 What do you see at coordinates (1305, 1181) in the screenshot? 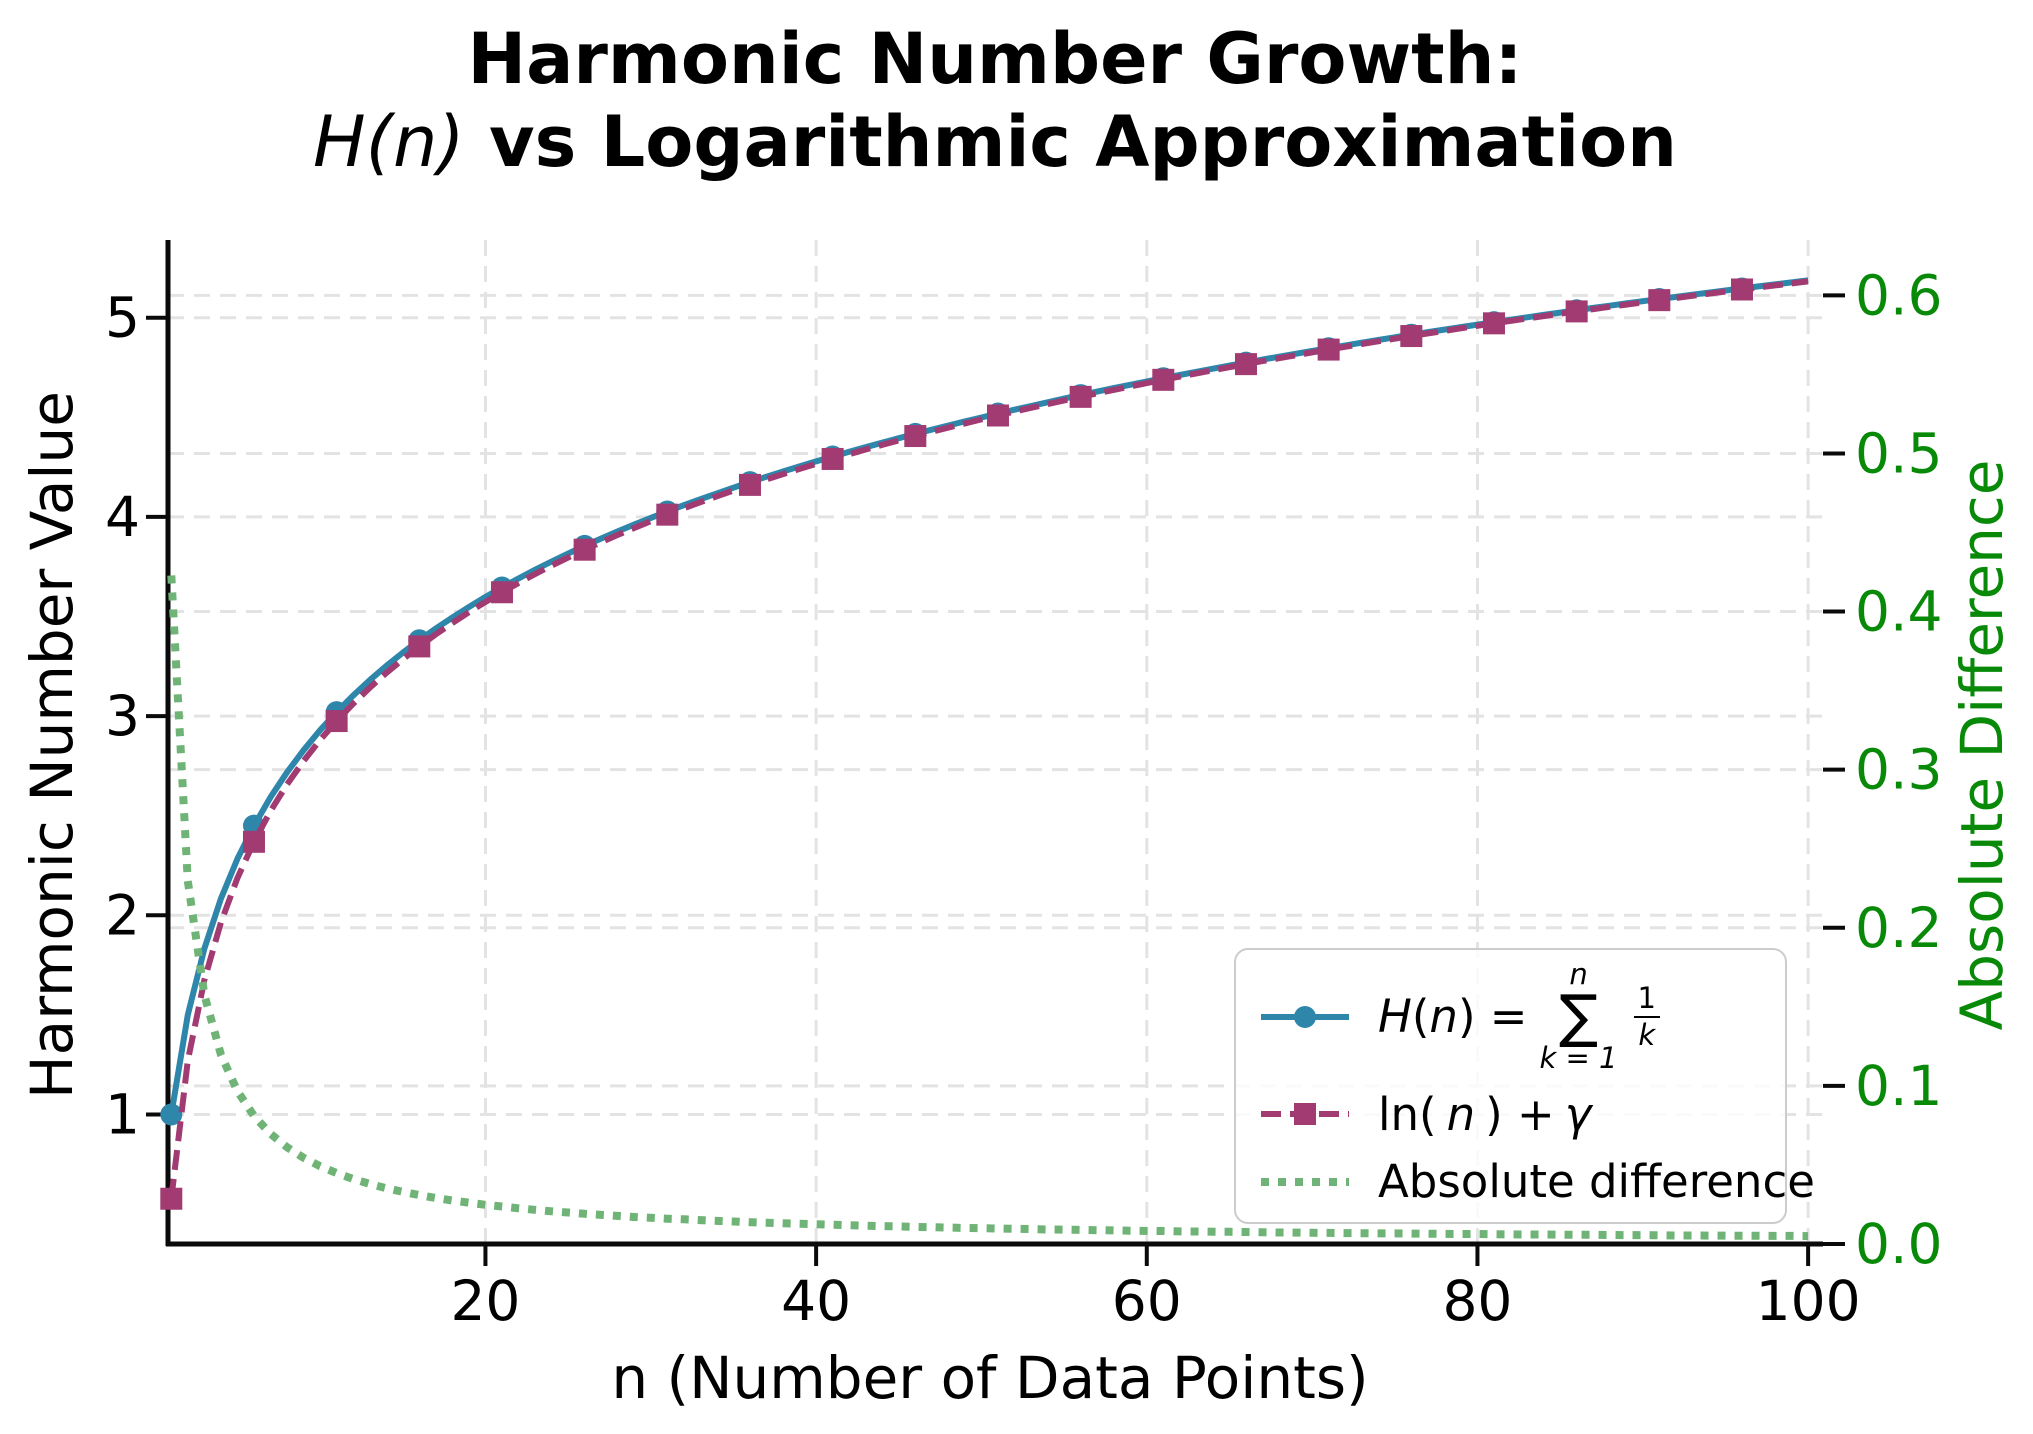
I see `legend-swatch-difference-line` at bounding box center [1305, 1181].